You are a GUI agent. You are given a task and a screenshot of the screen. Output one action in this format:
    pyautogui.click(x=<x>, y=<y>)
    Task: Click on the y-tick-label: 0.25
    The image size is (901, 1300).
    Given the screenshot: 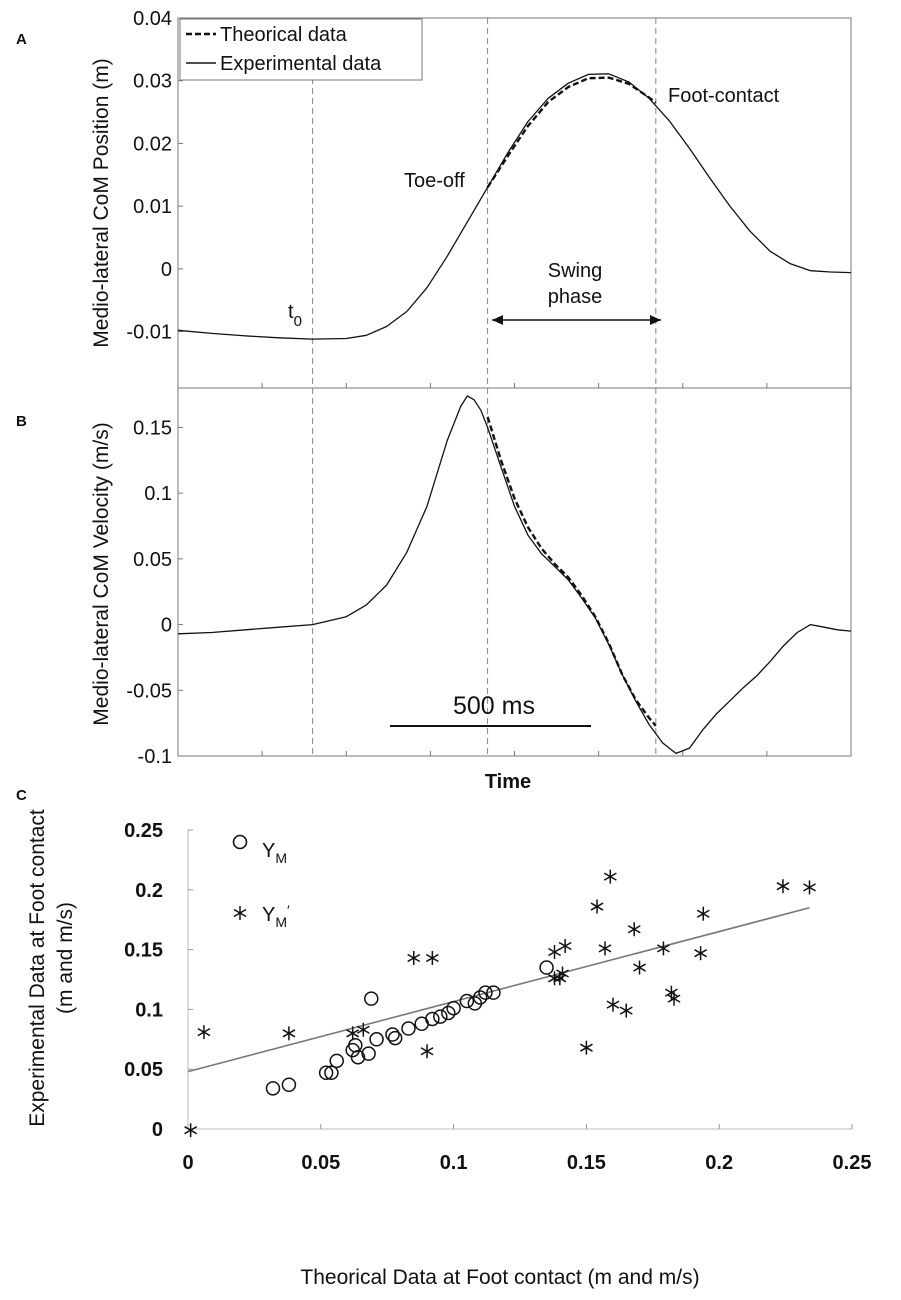 What is the action you would take?
    pyautogui.click(x=143, y=831)
    